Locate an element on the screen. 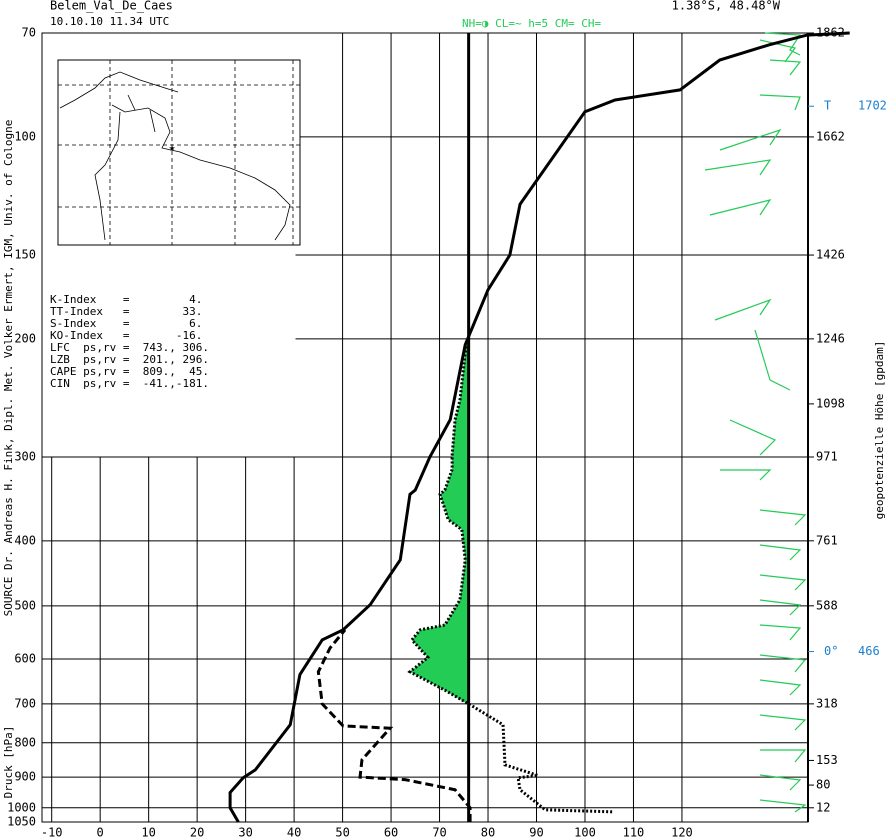 This screenshot has height=840, width=888. y-tick-label: 70 is located at coordinates (29, 33).